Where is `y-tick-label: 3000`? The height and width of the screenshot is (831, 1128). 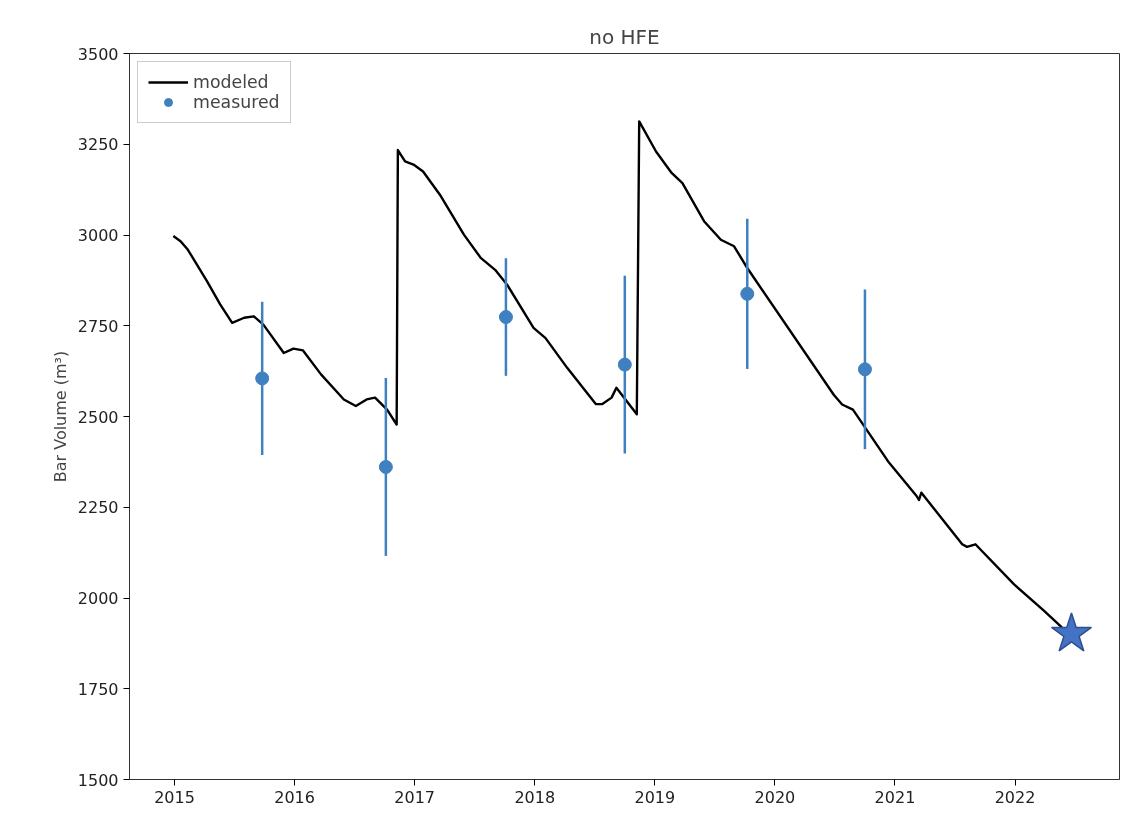 y-tick-label: 3000 is located at coordinates (98, 235).